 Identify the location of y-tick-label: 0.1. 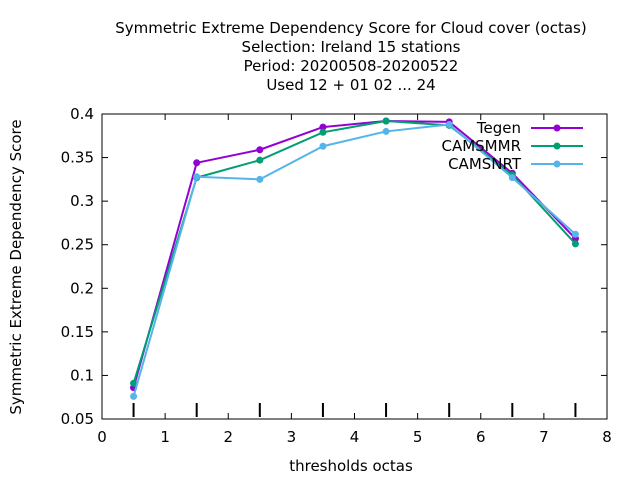
(82, 375).